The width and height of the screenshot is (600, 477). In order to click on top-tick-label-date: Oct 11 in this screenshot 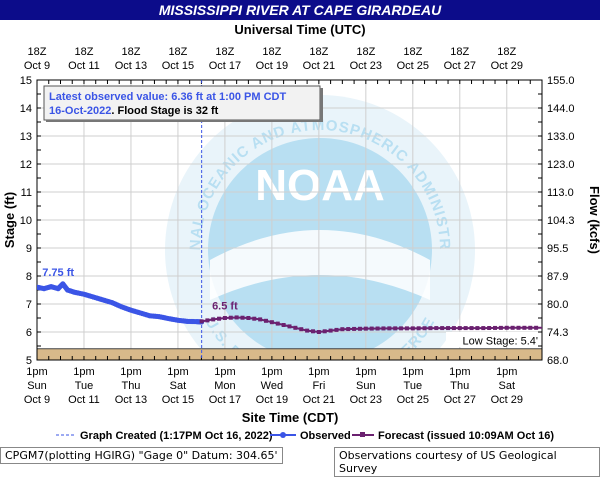, I will do `click(84, 66)`.